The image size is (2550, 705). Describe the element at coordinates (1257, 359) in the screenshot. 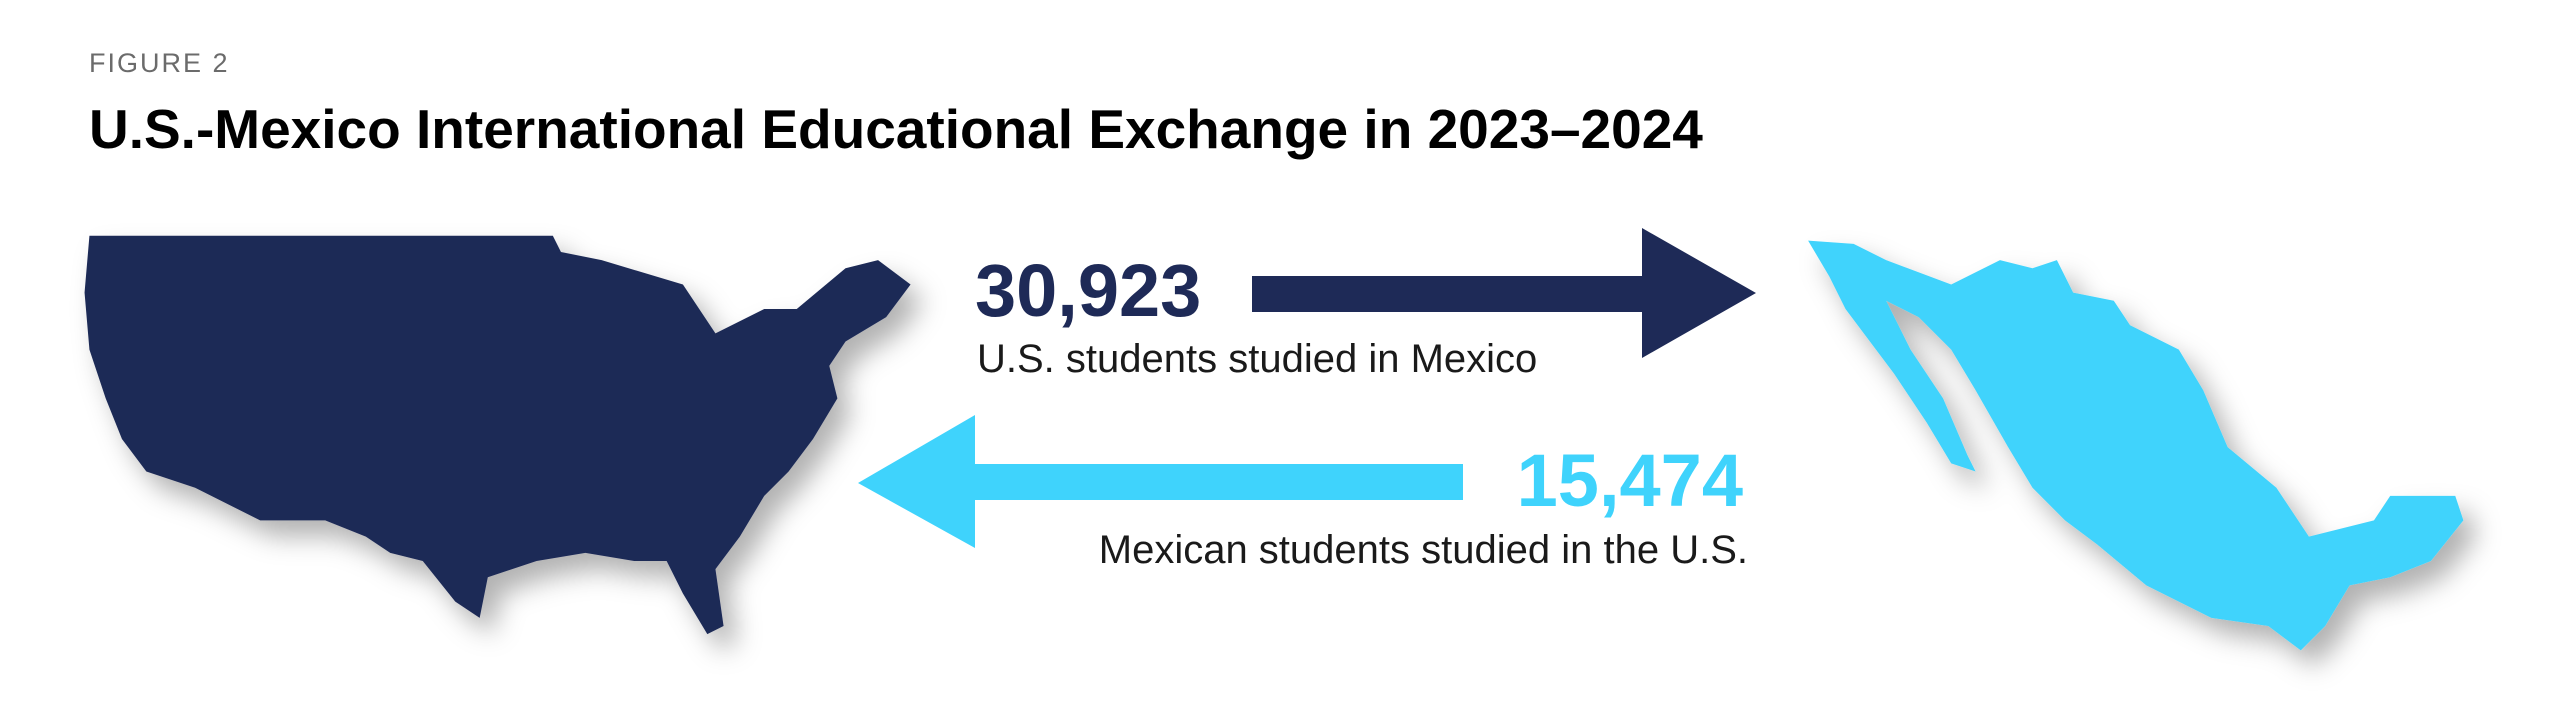

I see `us-to-mexico-label: U.S. students studied in Mexico` at that location.